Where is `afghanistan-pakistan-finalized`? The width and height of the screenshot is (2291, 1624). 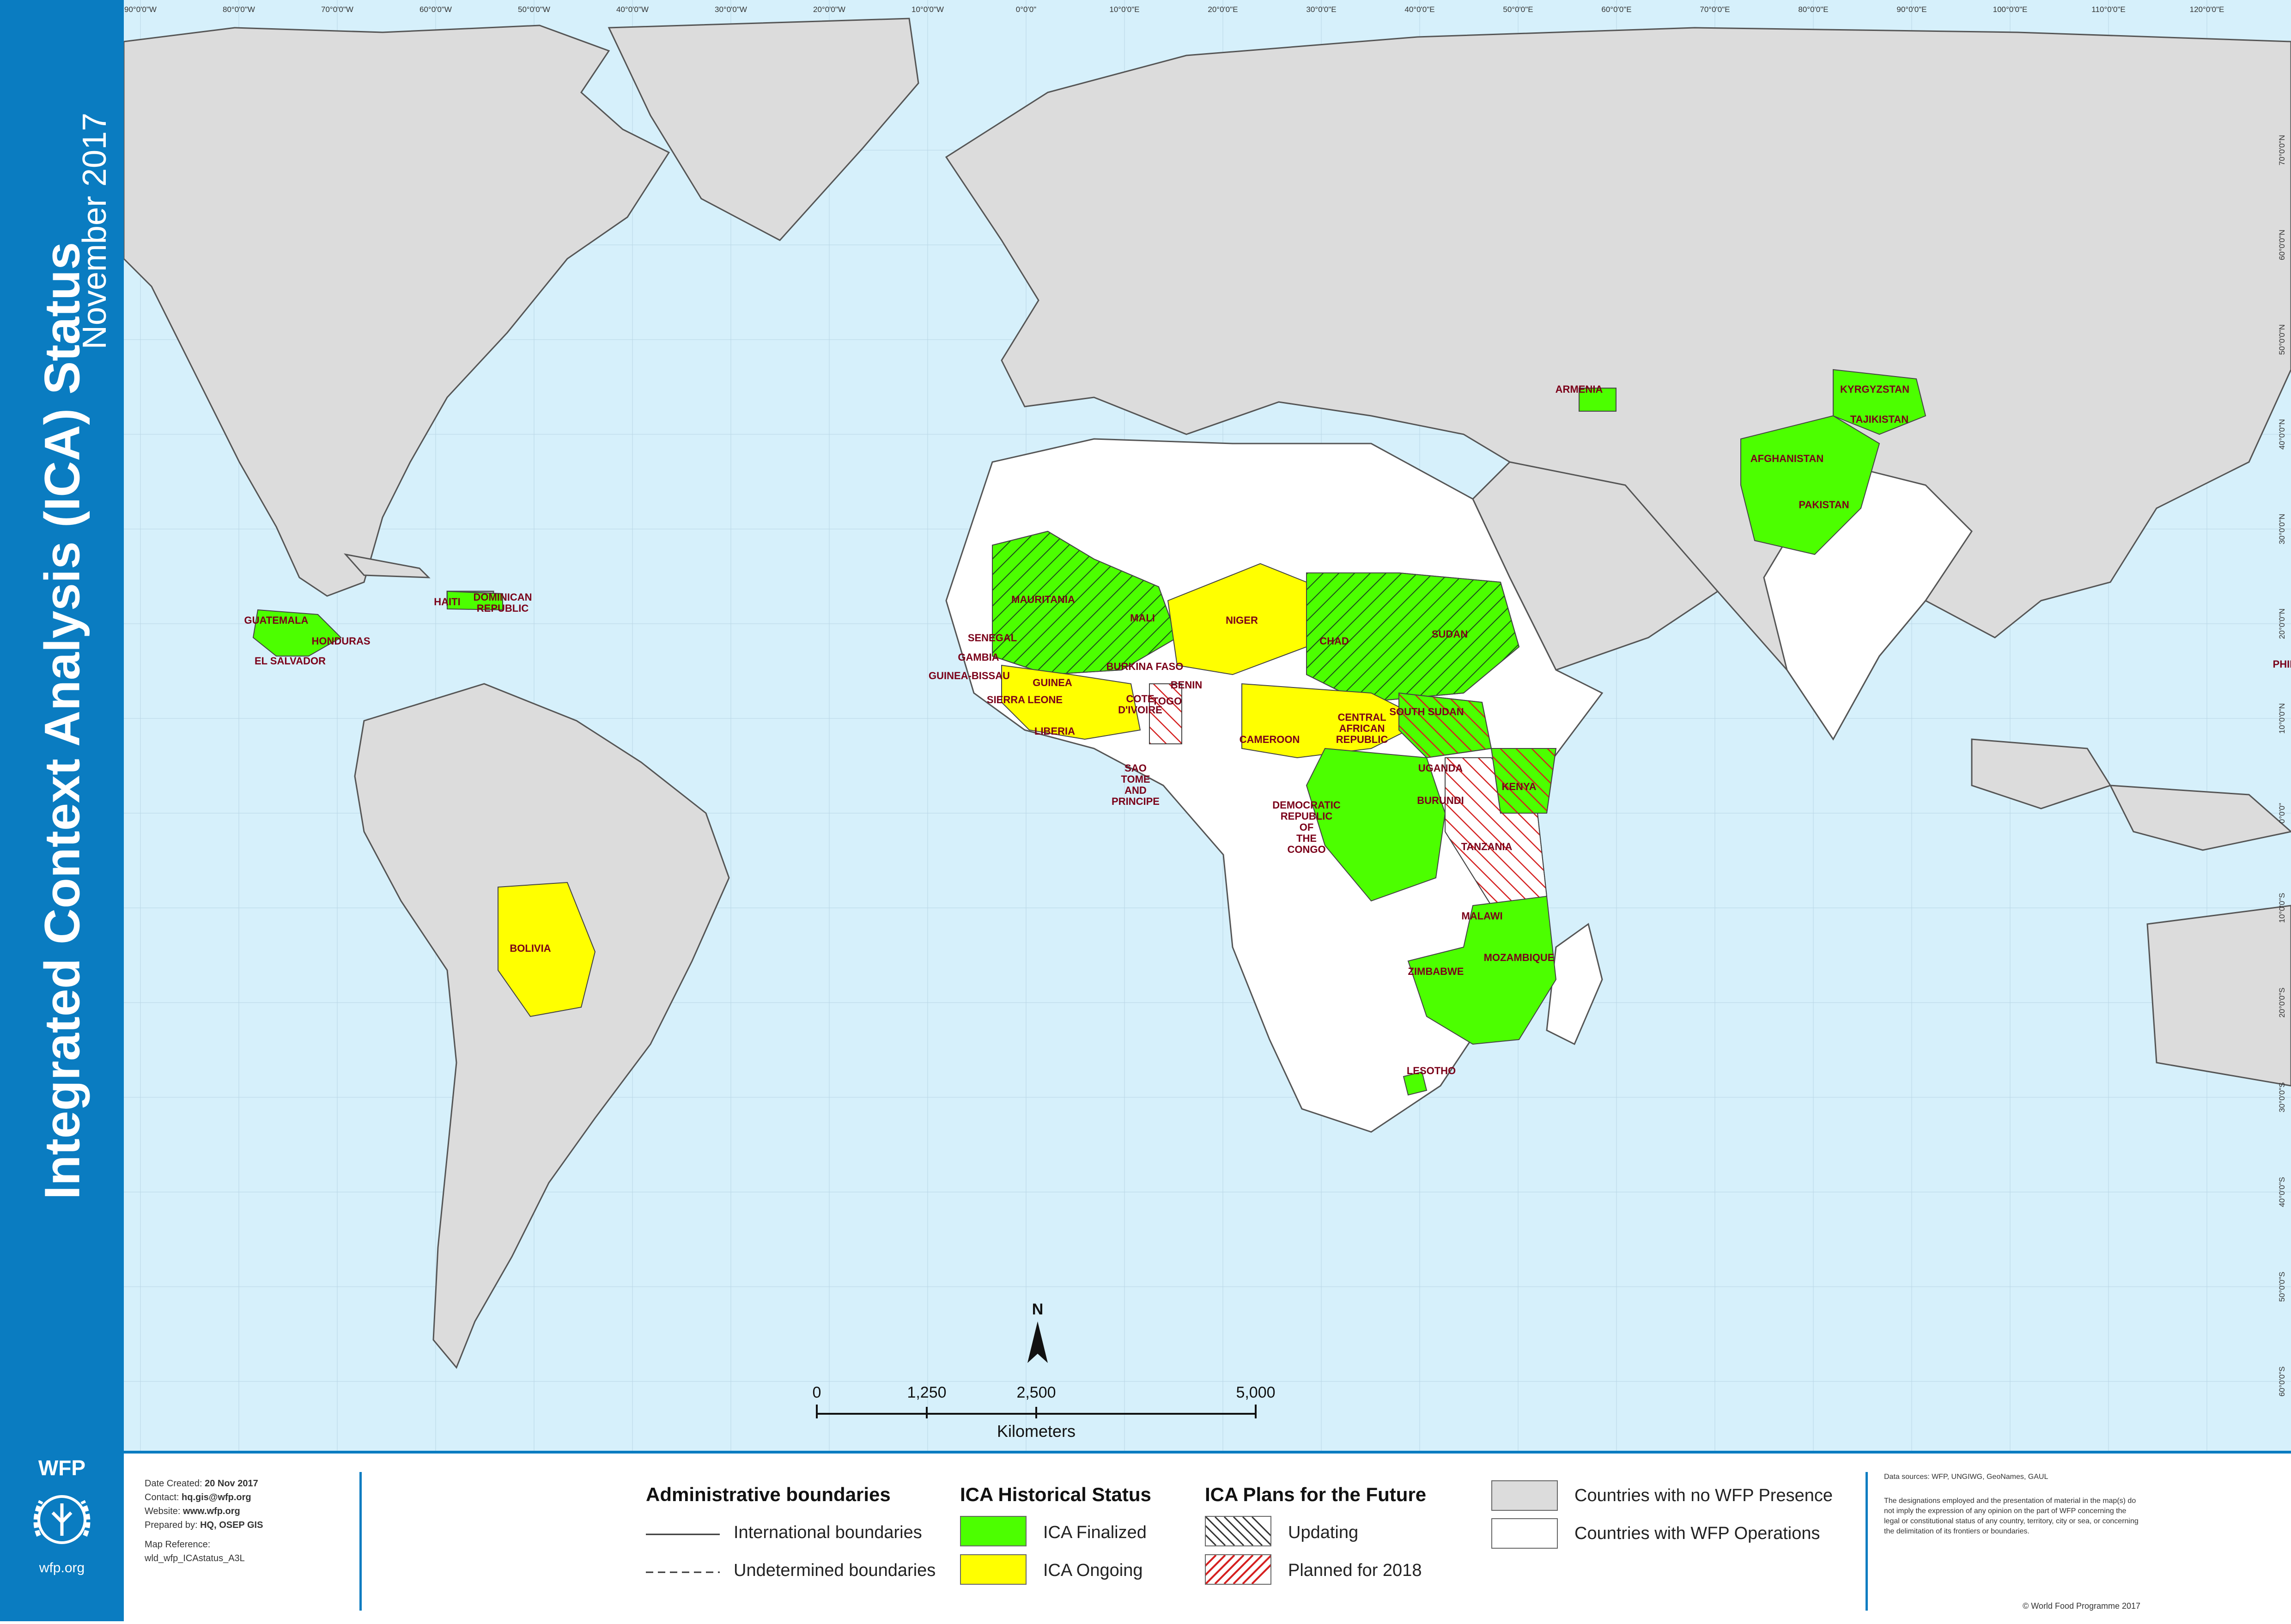 afghanistan-pakistan-finalized is located at coordinates (1810, 485).